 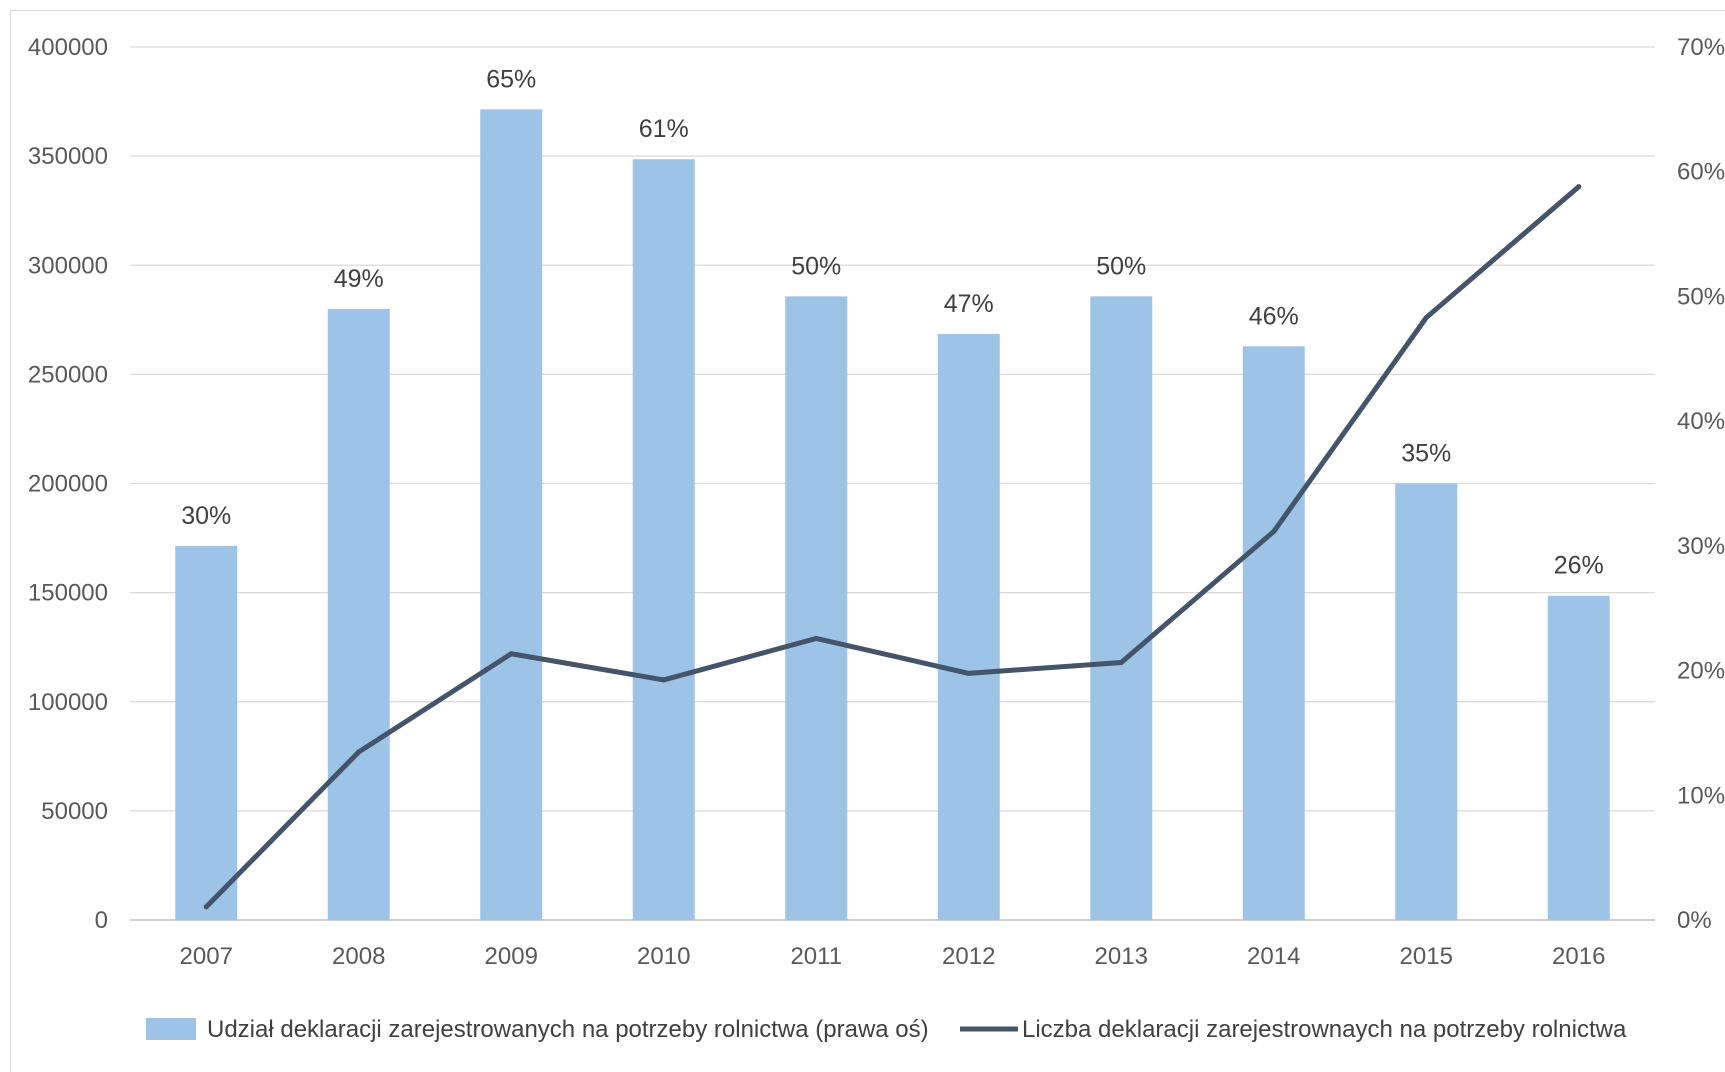 What do you see at coordinates (1274, 316) in the screenshot?
I see `bar-data-label: 46%` at bounding box center [1274, 316].